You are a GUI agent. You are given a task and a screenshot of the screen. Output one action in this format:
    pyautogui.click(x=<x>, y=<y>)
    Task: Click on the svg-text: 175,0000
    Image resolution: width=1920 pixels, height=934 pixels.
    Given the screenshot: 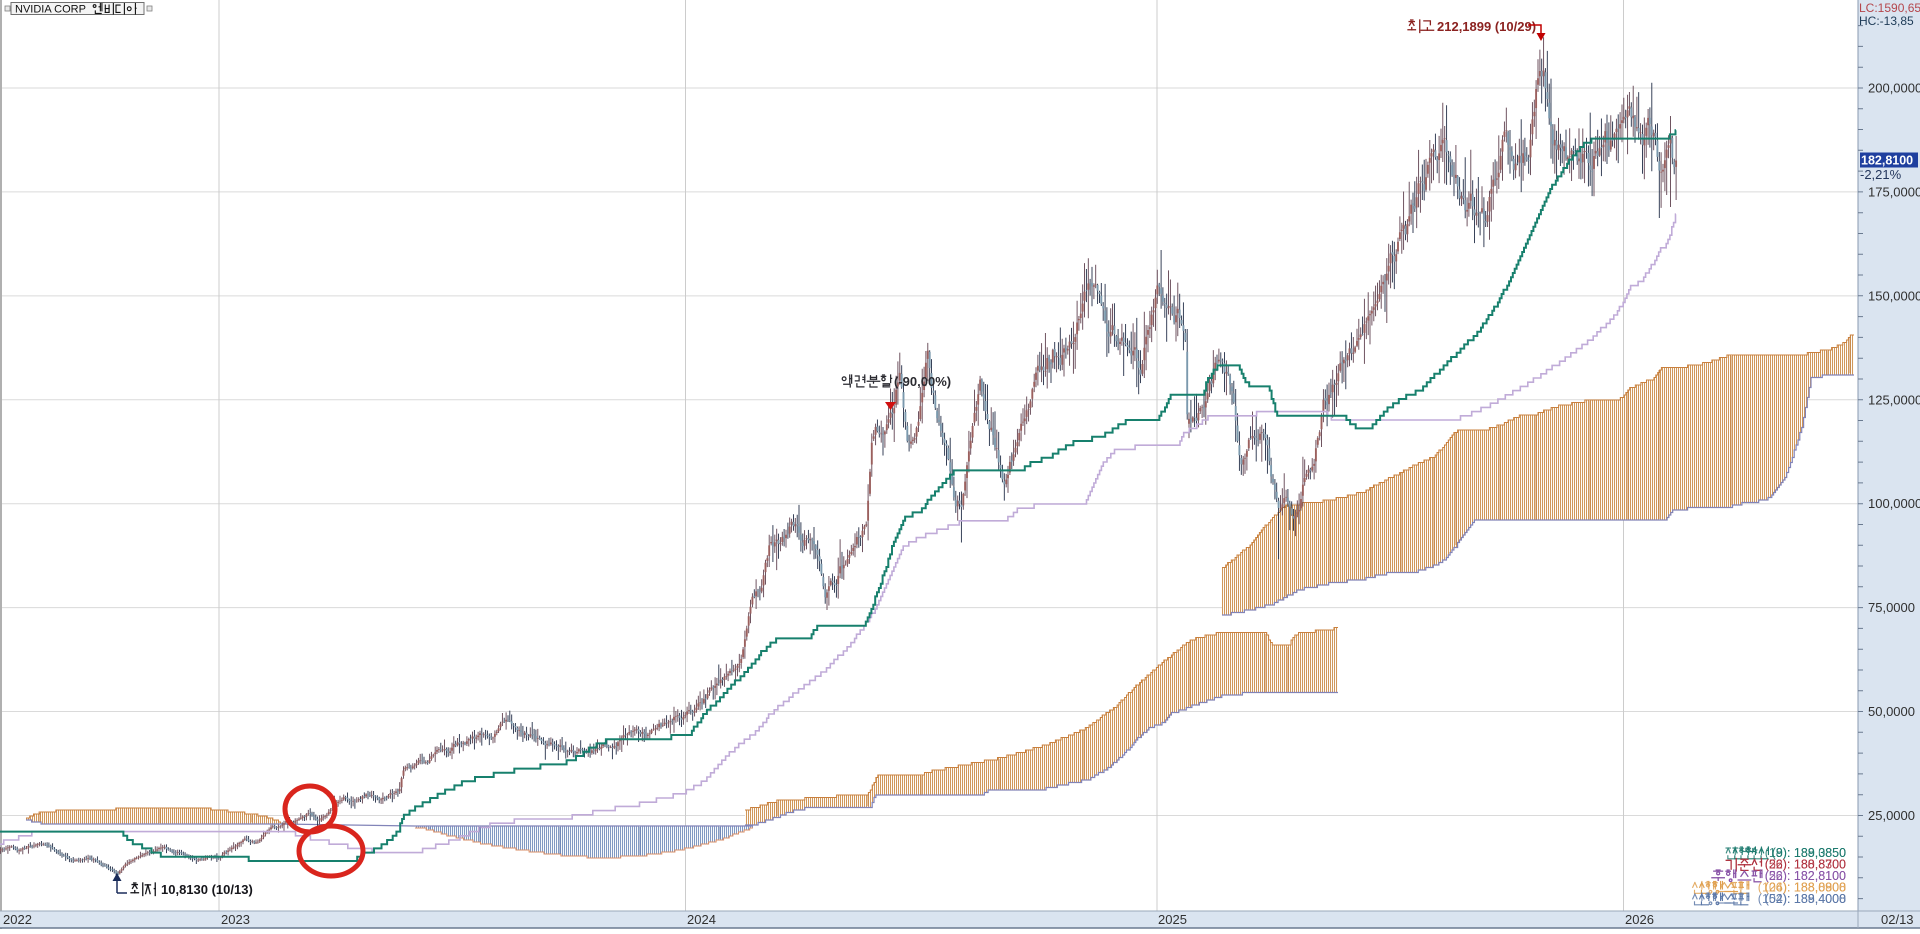 What is the action you would take?
    pyautogui.click(x=1894, y=191)
    